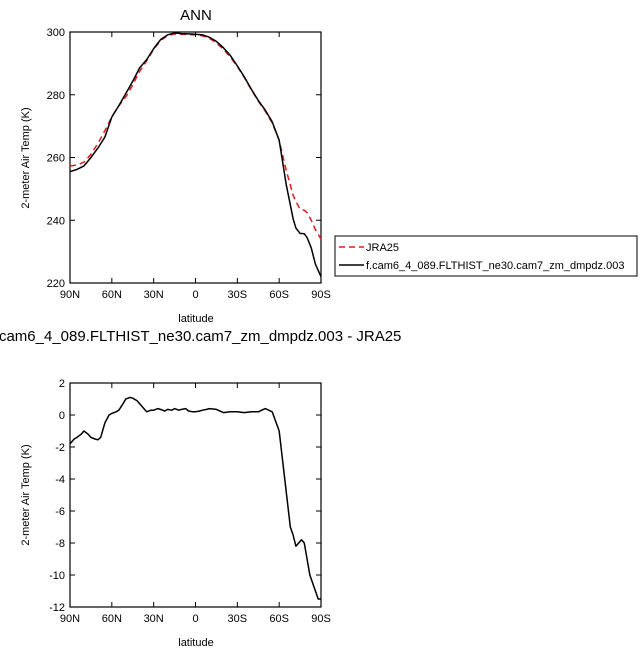 The image size is (643, 652). Describe the element at coordinates (70, 619) in the screenshot. I see `bottom-x-tick-label: 90N` at that location.